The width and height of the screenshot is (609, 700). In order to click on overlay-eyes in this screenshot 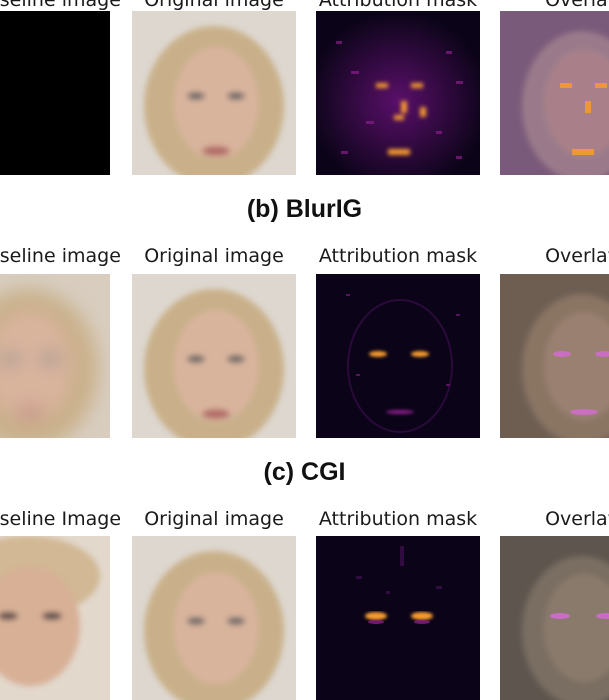, I will do `click(554, 618)`.